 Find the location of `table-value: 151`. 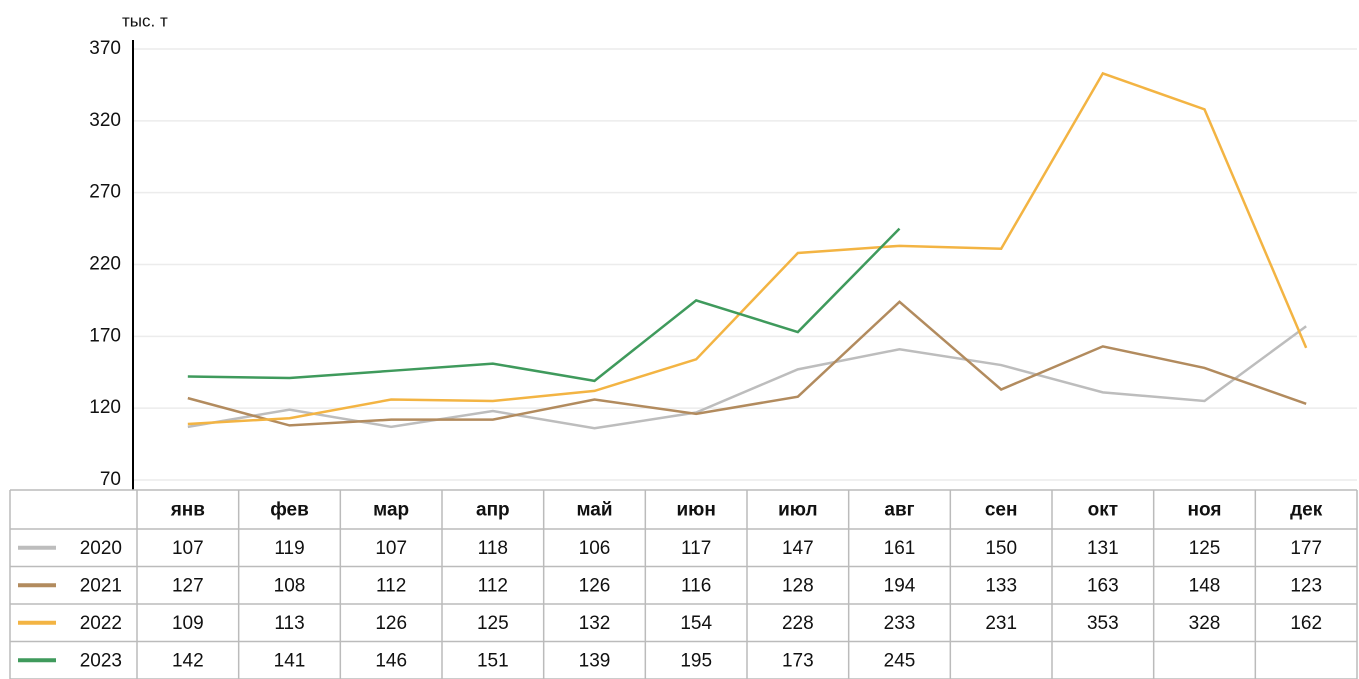

table-value: 151 is located at coordinates (493, 660).